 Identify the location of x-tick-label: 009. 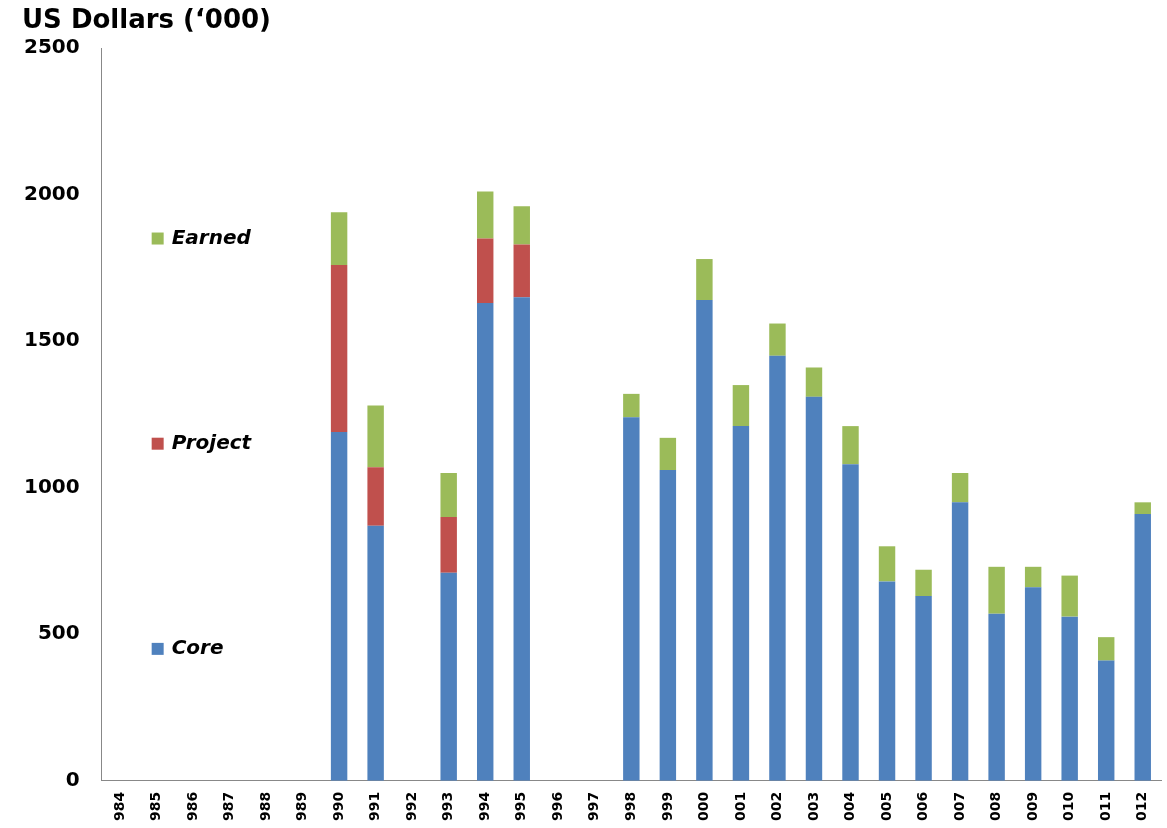
(1031, 806).